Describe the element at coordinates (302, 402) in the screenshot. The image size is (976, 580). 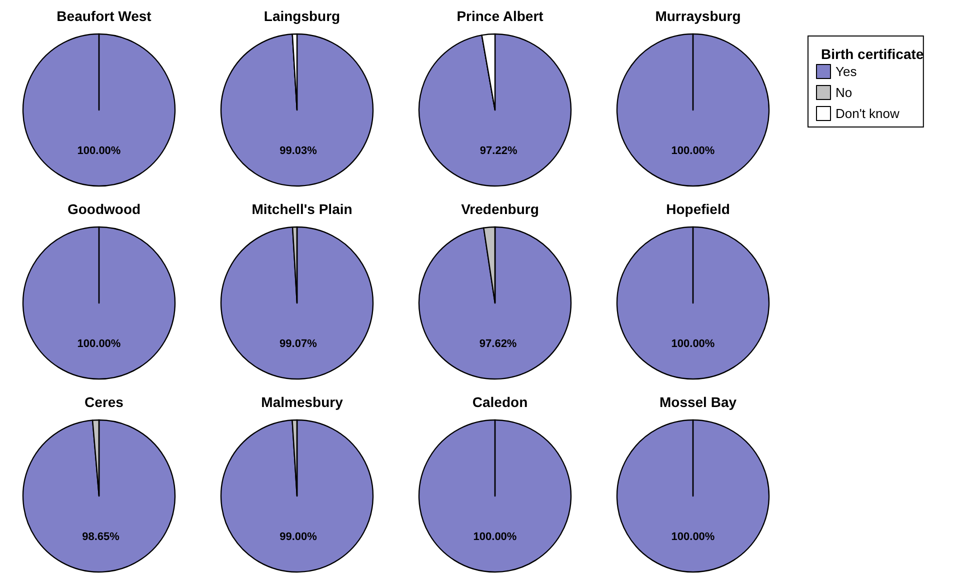
I see `chart-title: Malmesbury` at that location.